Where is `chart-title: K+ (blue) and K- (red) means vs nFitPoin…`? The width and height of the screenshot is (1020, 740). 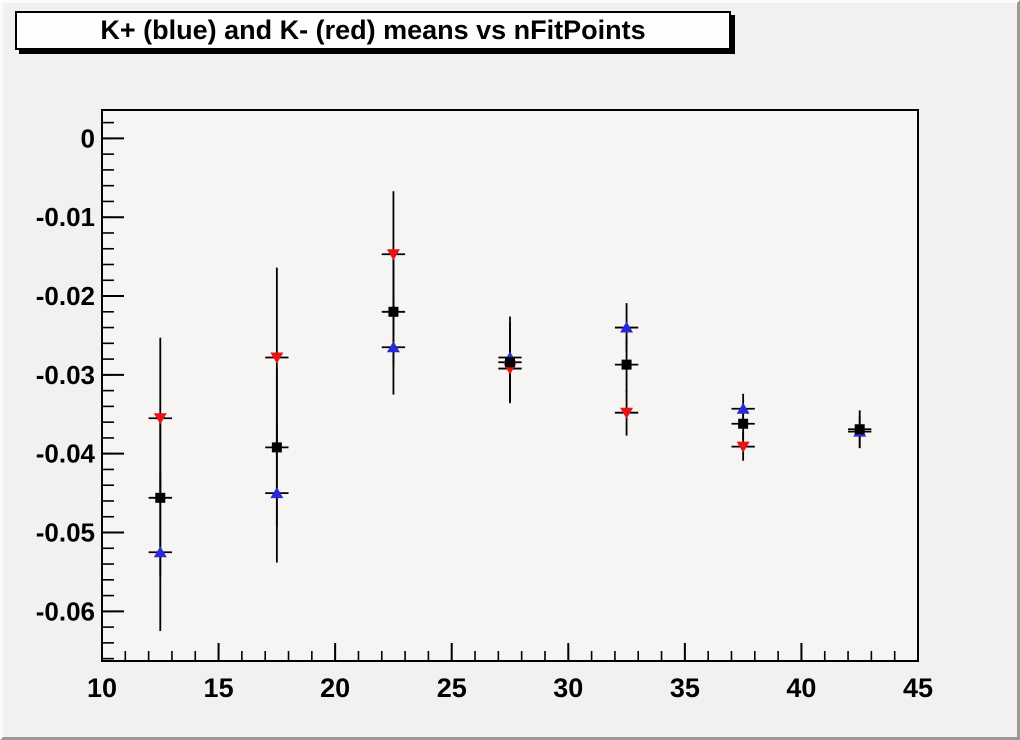 chart-title: K+ (blue) and K- (red) means vs nFitPoin… is located at coordinates (373, 30).